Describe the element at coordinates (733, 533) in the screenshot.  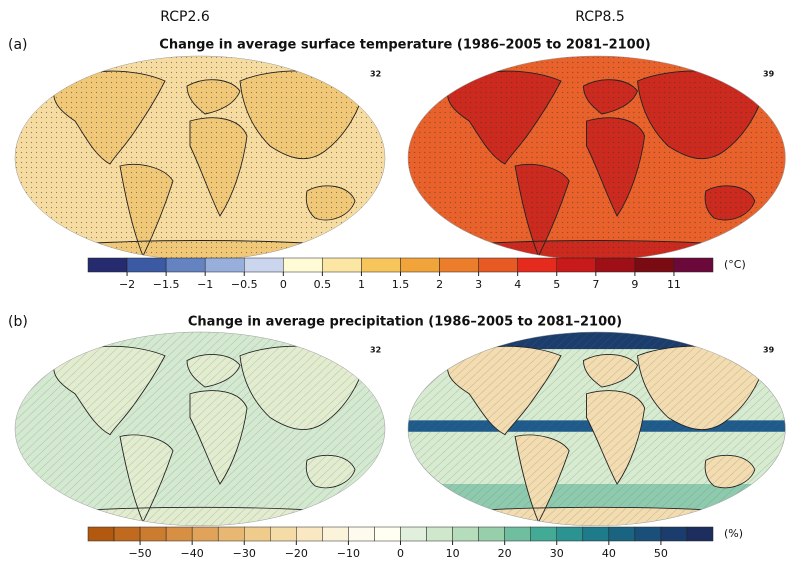
I see `colorbar-unit: (%)` at that location.